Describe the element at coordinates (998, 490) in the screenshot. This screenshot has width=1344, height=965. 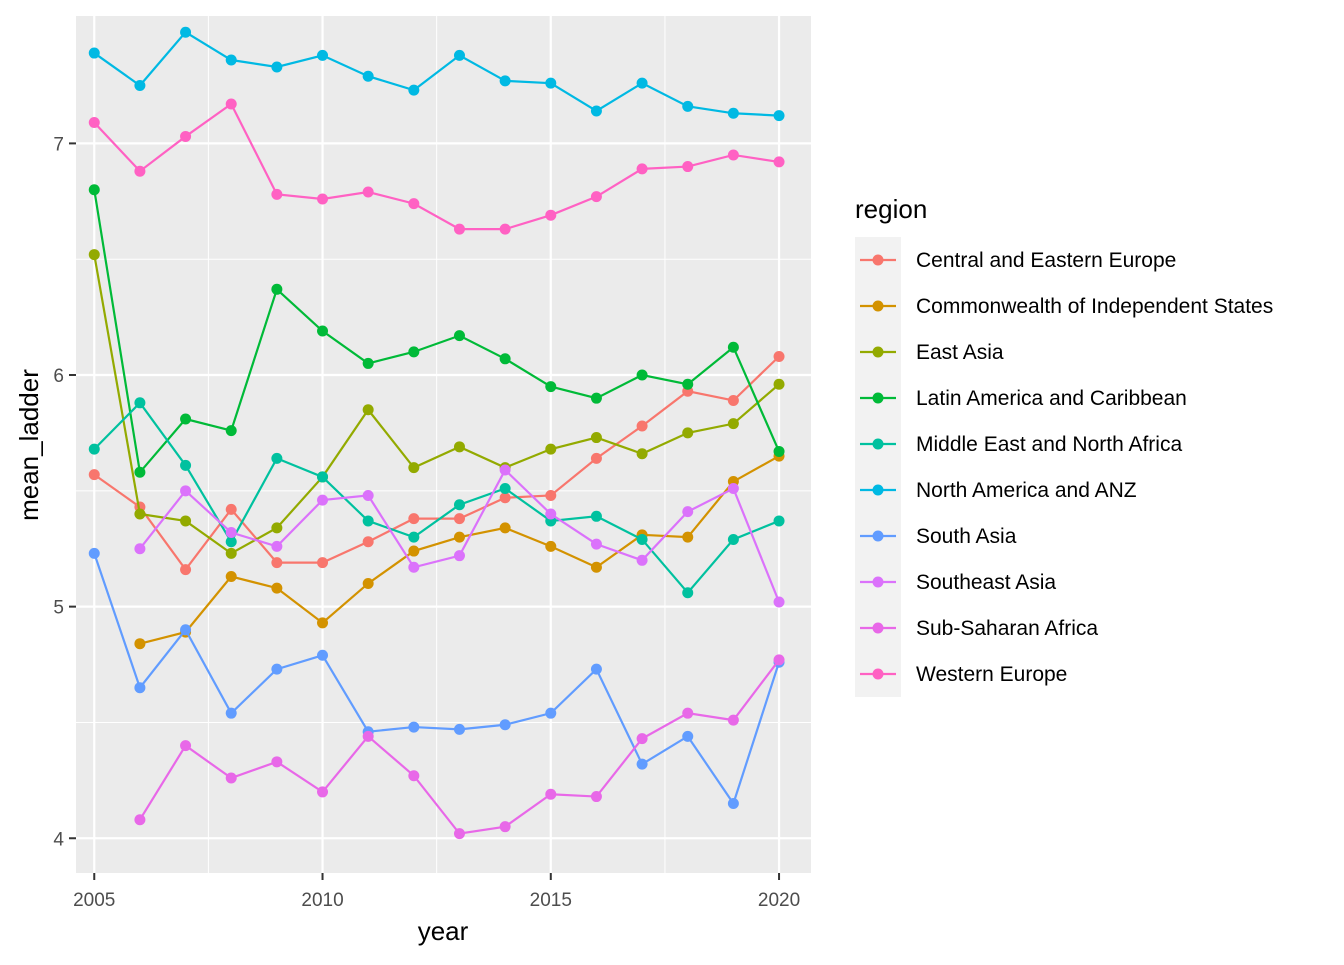
I see `legend-item: North America and ANZ` at that location.